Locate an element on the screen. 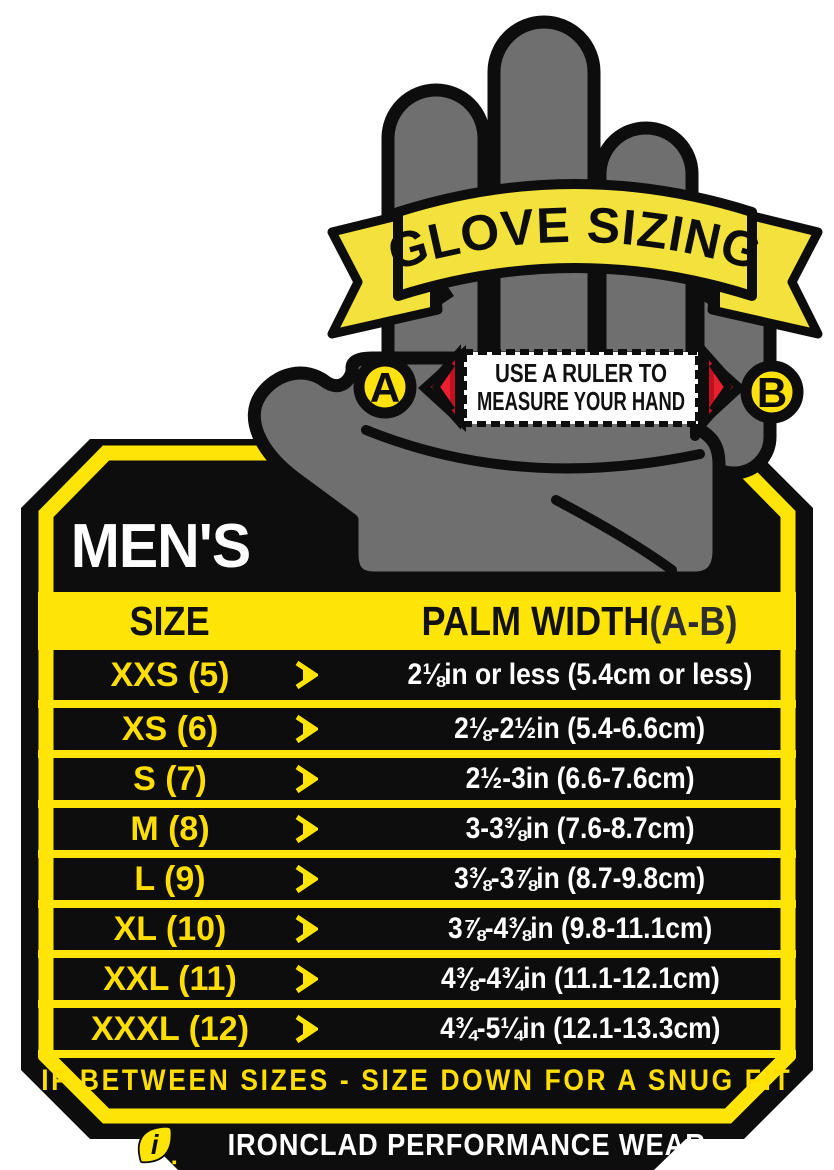 Image resolution: width=834 pixels, height=1170 pixels. section-title-text: MEN'S is located at coordinates (160, 546).